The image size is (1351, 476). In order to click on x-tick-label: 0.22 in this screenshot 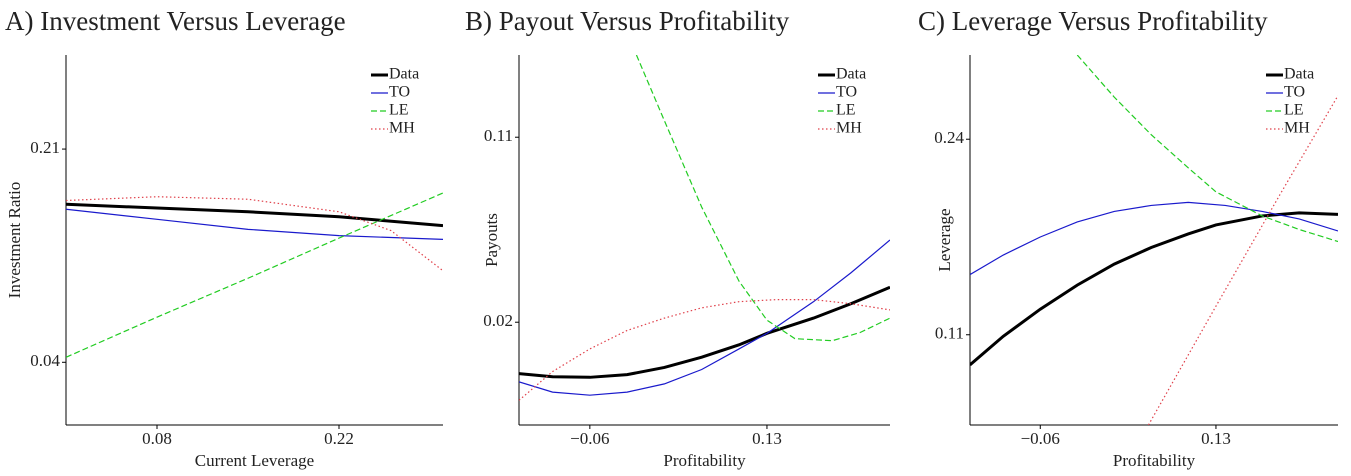, I will do `click(339, 438)`.